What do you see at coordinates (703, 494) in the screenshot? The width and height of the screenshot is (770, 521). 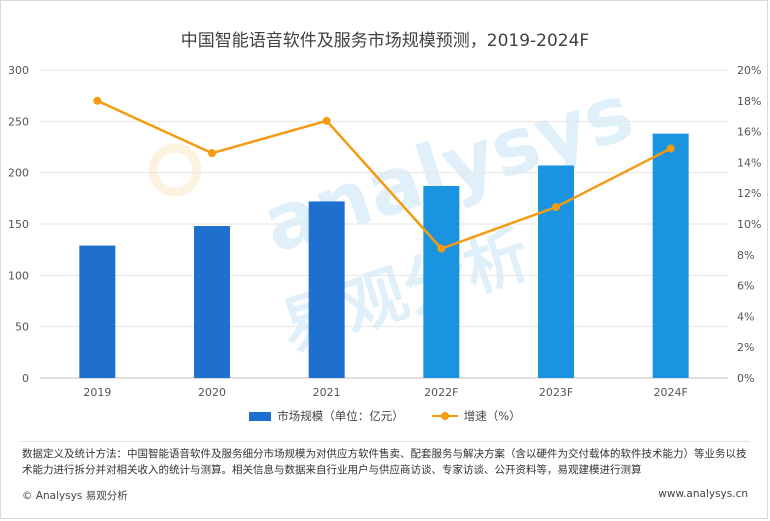 I see `footer-website: www.analysys.cn` at bounding box center [703, 494].